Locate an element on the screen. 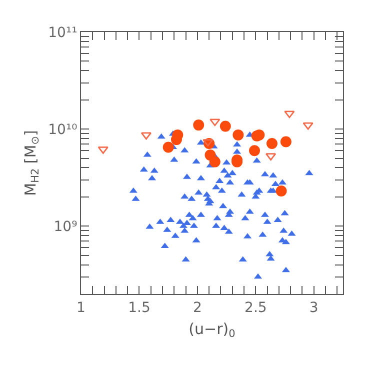  x-axis-title: (u−r)$_{0}$ is located at coordinates (212, 330).